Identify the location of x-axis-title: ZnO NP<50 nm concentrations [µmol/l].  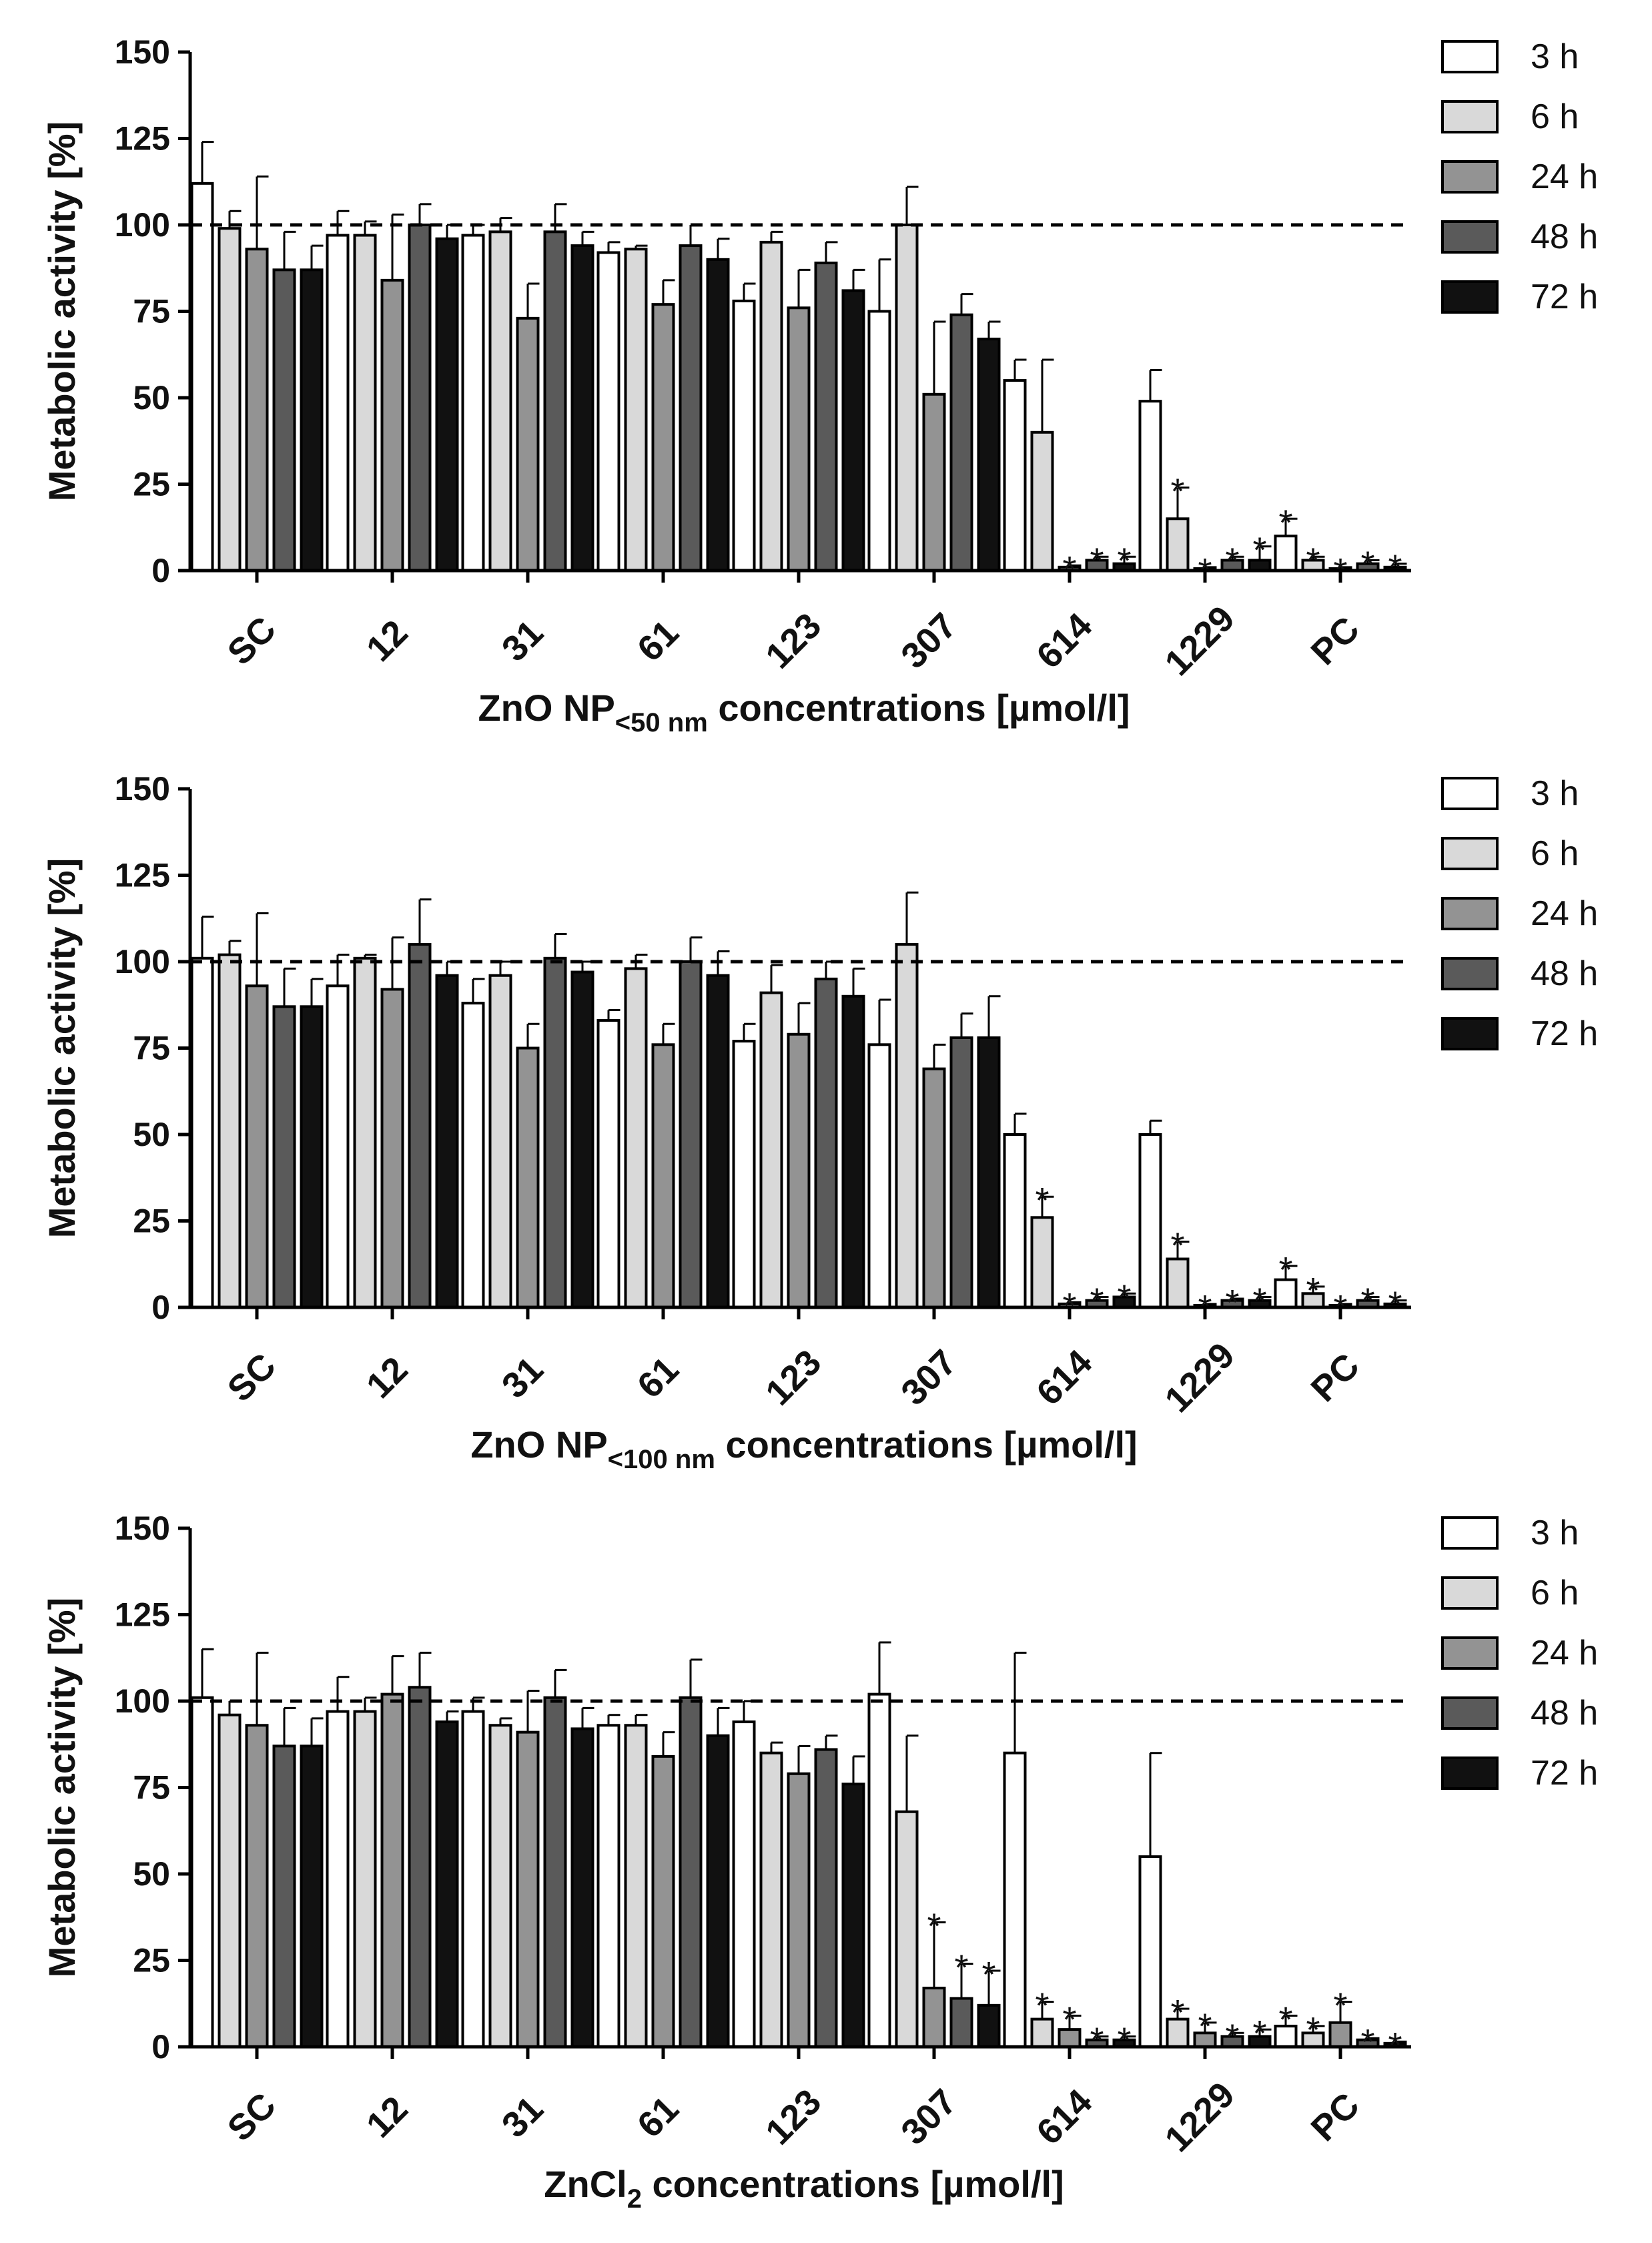
(804, 712).